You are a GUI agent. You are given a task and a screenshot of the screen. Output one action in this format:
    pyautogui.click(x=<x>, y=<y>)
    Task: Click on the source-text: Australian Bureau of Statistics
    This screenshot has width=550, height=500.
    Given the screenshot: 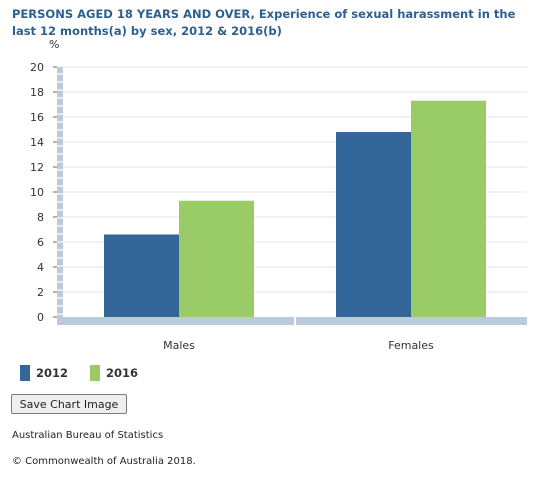 What is the action you would take?
    pyautogui.click(x=88, y=435)
    